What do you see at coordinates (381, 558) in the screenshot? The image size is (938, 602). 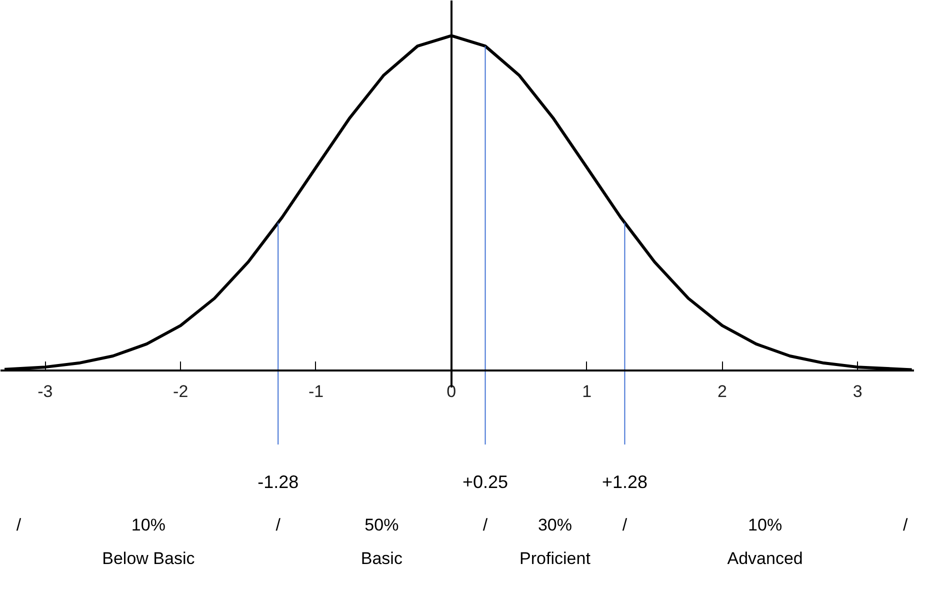 I see `text: Basic` at bounding box center [381, 558].